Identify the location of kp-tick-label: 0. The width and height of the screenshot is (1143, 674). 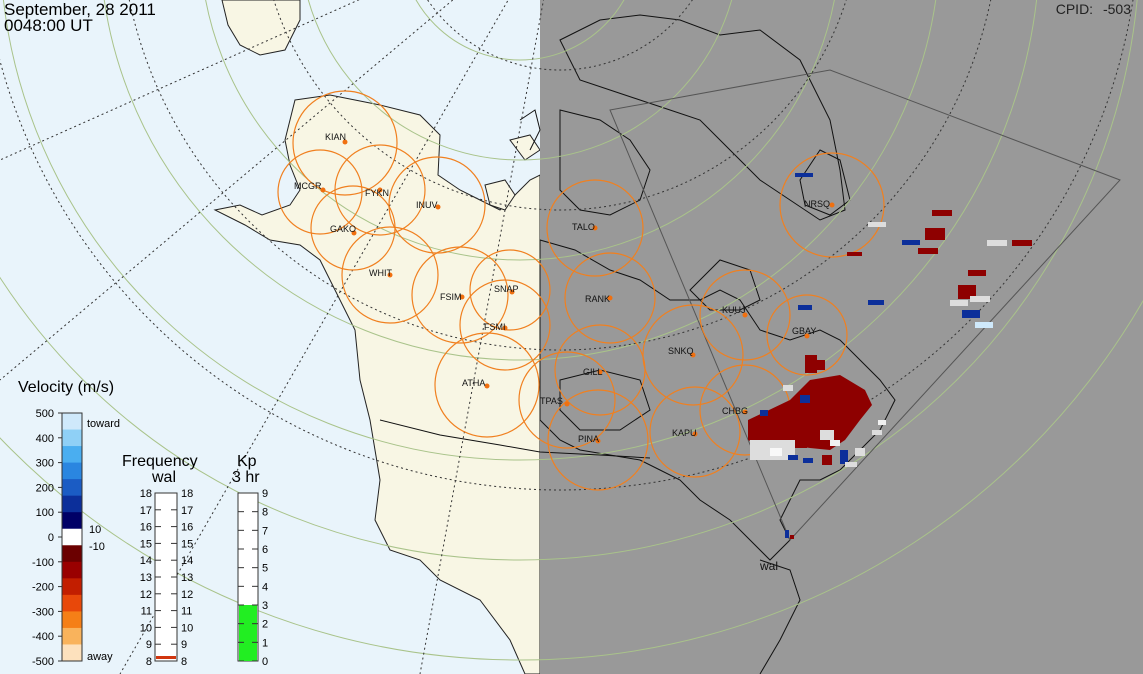
(265, 662).